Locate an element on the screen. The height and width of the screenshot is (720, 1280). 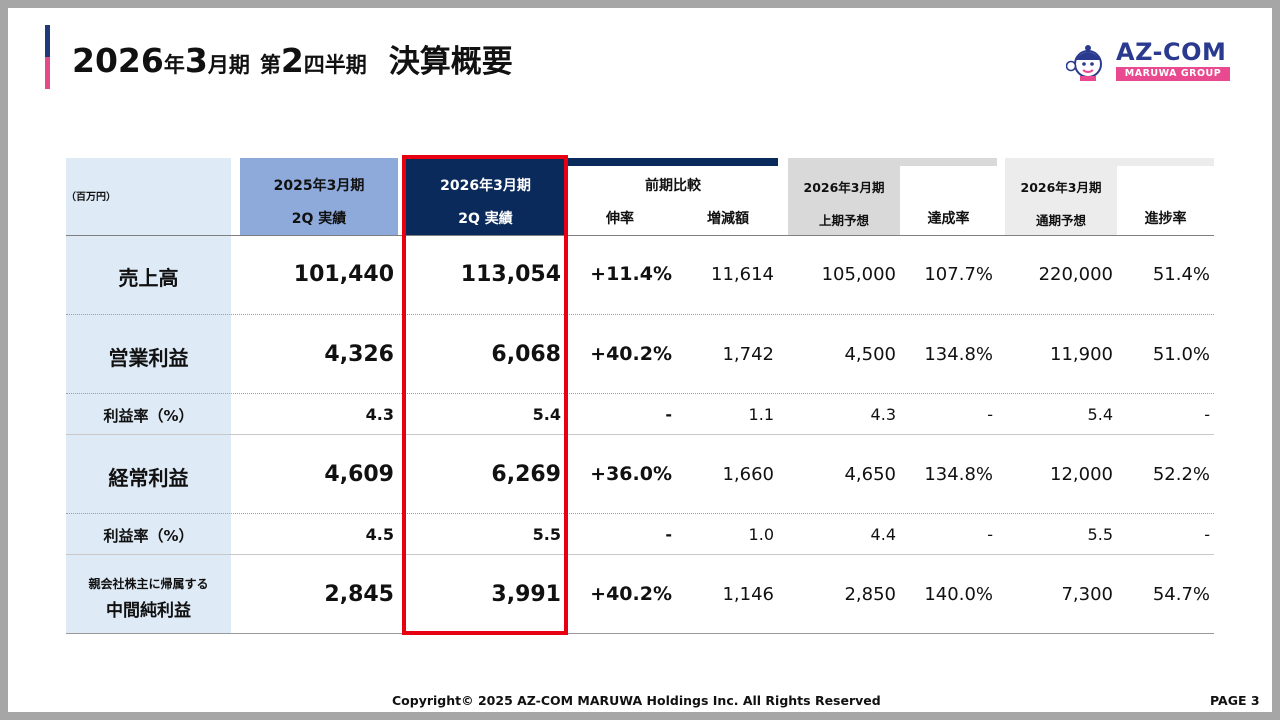
fy-header-bg is located at coordinates (1061, 197).